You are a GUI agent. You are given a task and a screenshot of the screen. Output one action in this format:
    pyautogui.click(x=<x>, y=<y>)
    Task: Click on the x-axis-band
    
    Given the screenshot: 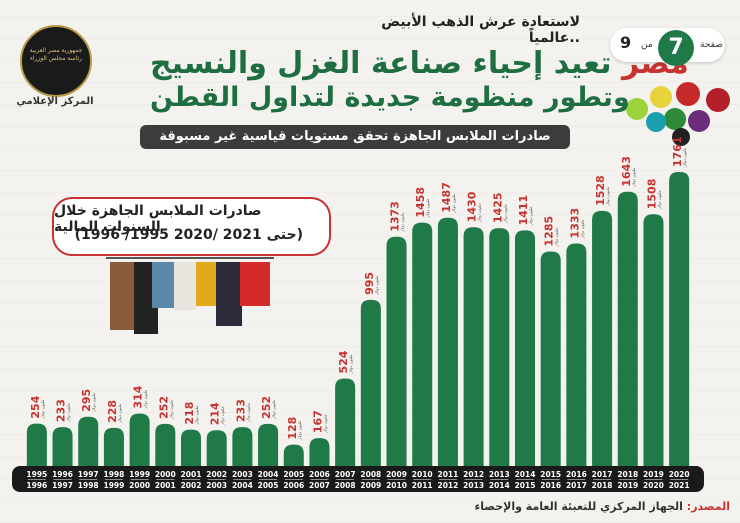 What is the action you would take?
    pyautogui.click(x=358, y=479)
    